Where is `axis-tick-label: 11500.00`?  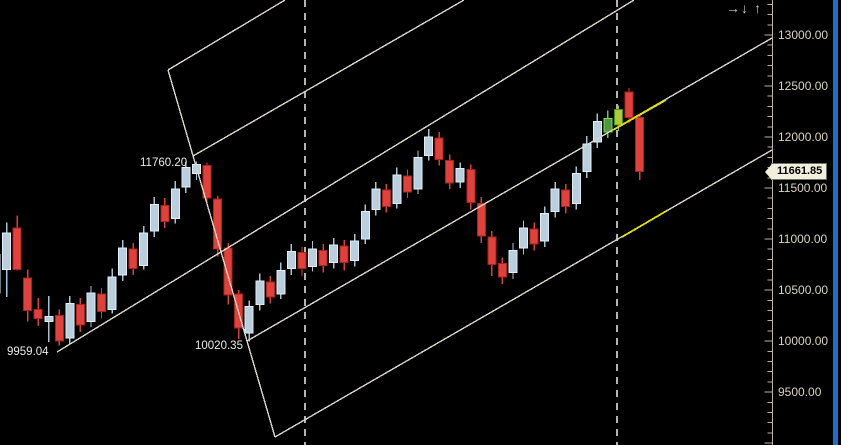 axis-tick-label: 11500.00 is located at coordinates (802, 188).